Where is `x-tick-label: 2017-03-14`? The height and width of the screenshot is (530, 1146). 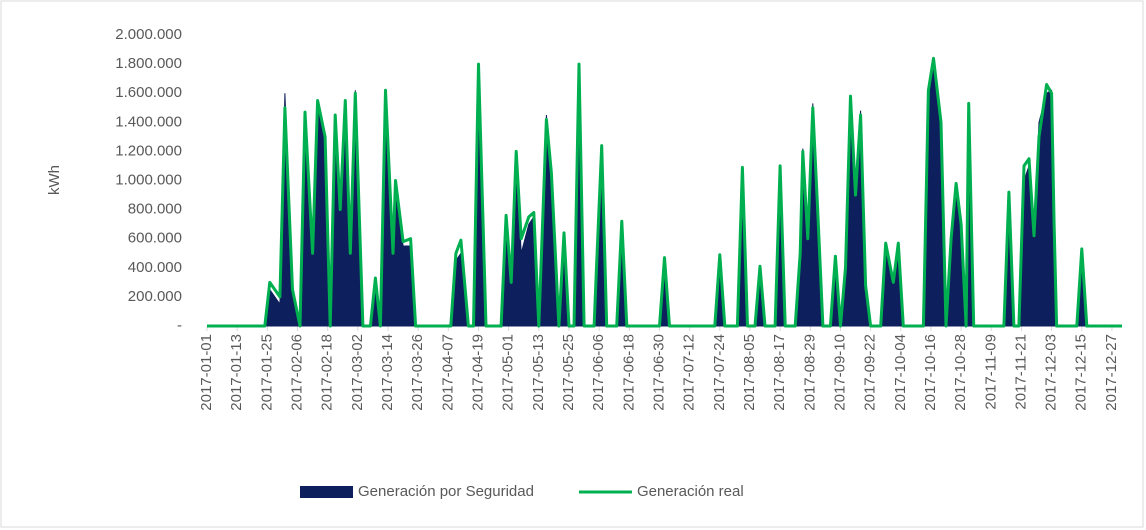 x-tick-label: 2017-03-14 is located at coordinates (387, 372).